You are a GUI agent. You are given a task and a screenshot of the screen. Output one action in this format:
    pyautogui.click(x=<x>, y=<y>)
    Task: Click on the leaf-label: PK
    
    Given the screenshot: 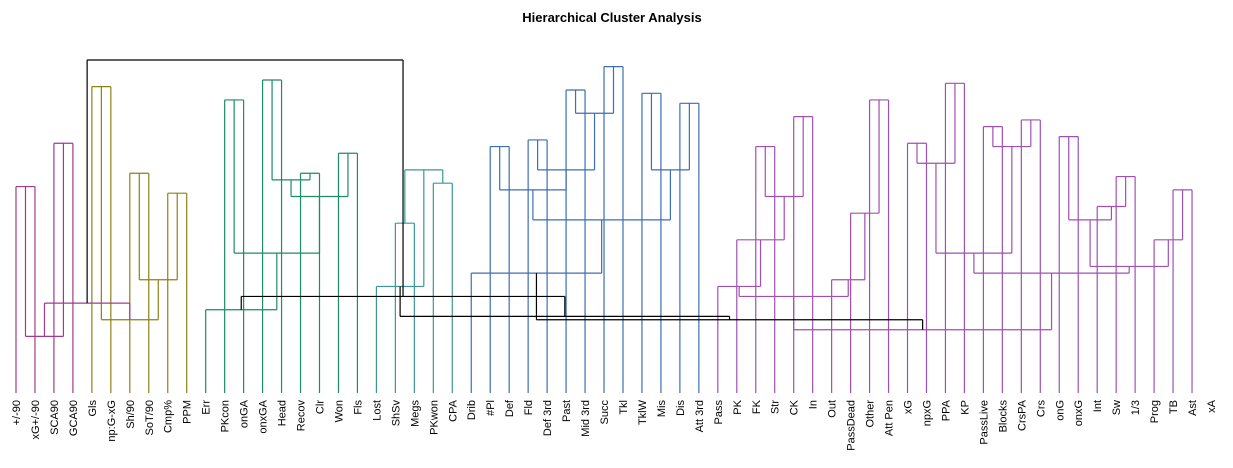 What is the action you would take?
    pyautogui.click(x=738, y=406)
    